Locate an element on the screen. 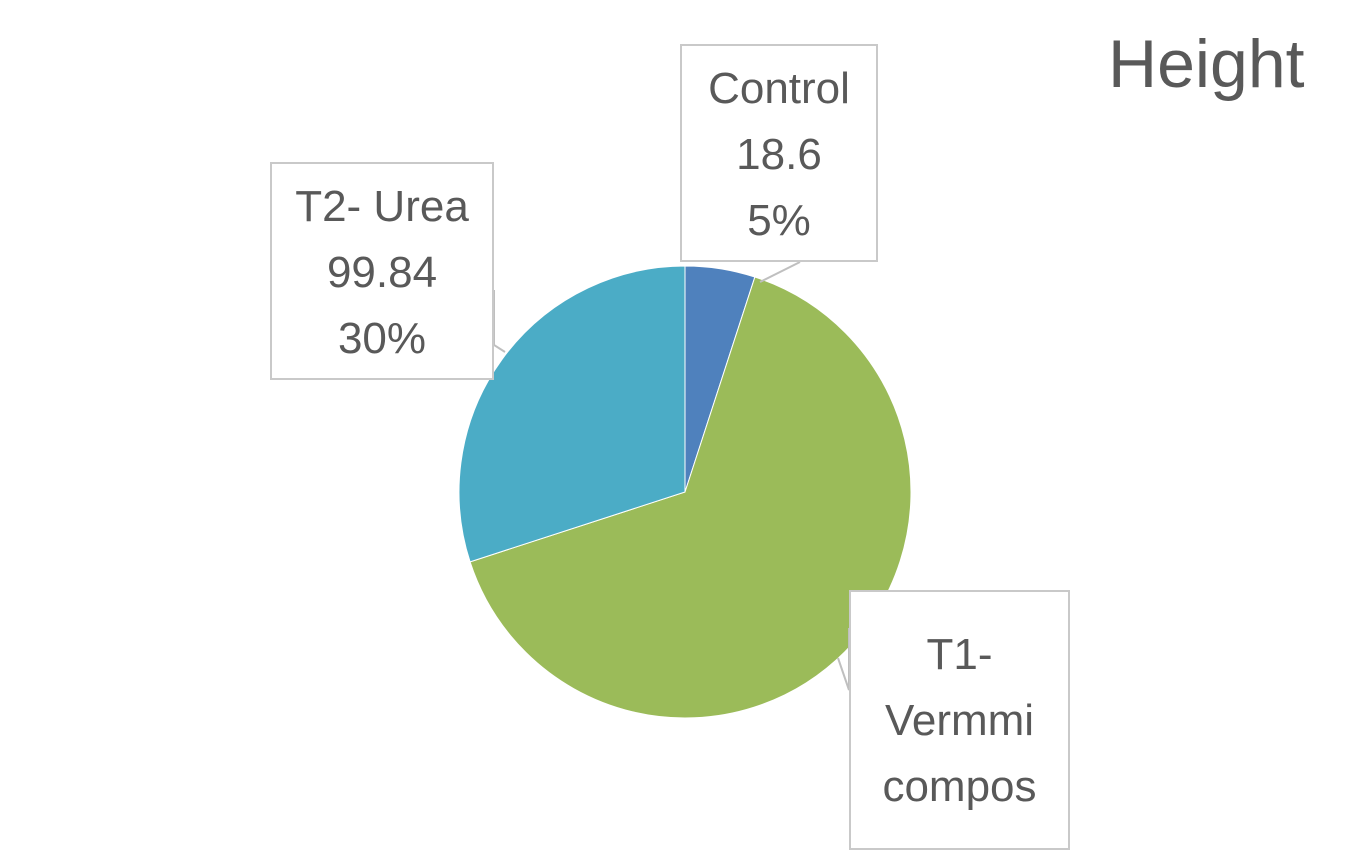  data-label-urea-percent: 30% is located at coordinates (382, 338).